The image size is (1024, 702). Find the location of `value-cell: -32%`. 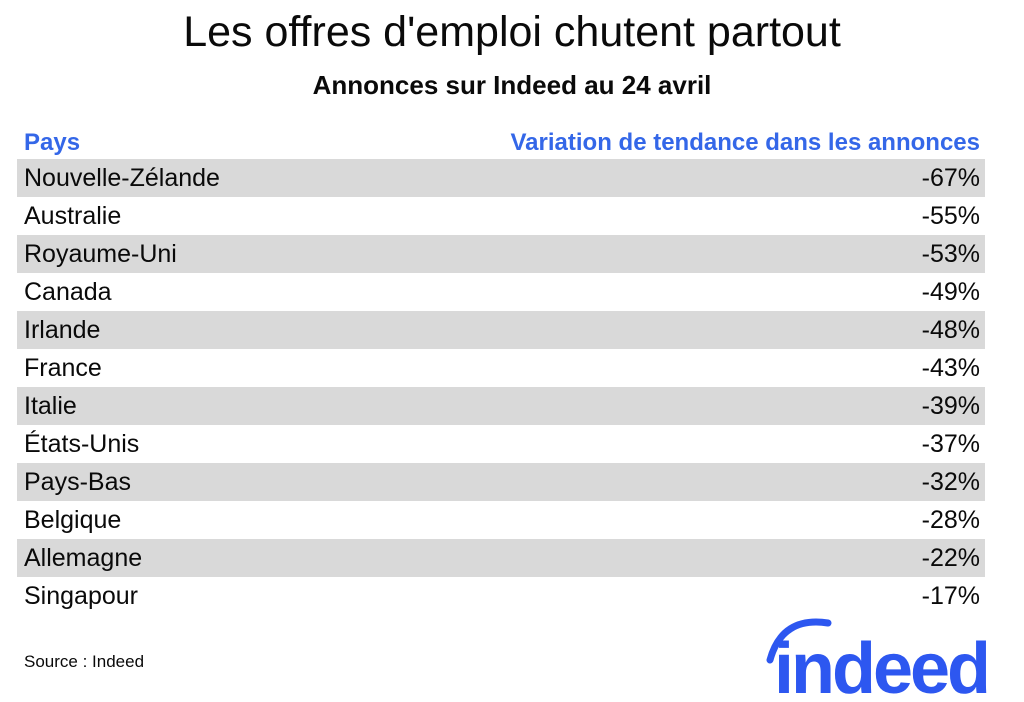

value-cell: -32% is located at coordinates (950, 481).